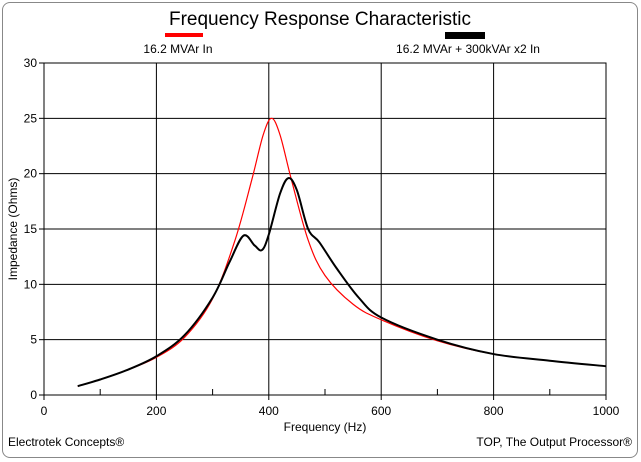 This screenshot has width=641, height=462. Describe the element at coordinates (66, 442) in the screenshot. I see `footer-left: Electrotek Concepts®` at that location.